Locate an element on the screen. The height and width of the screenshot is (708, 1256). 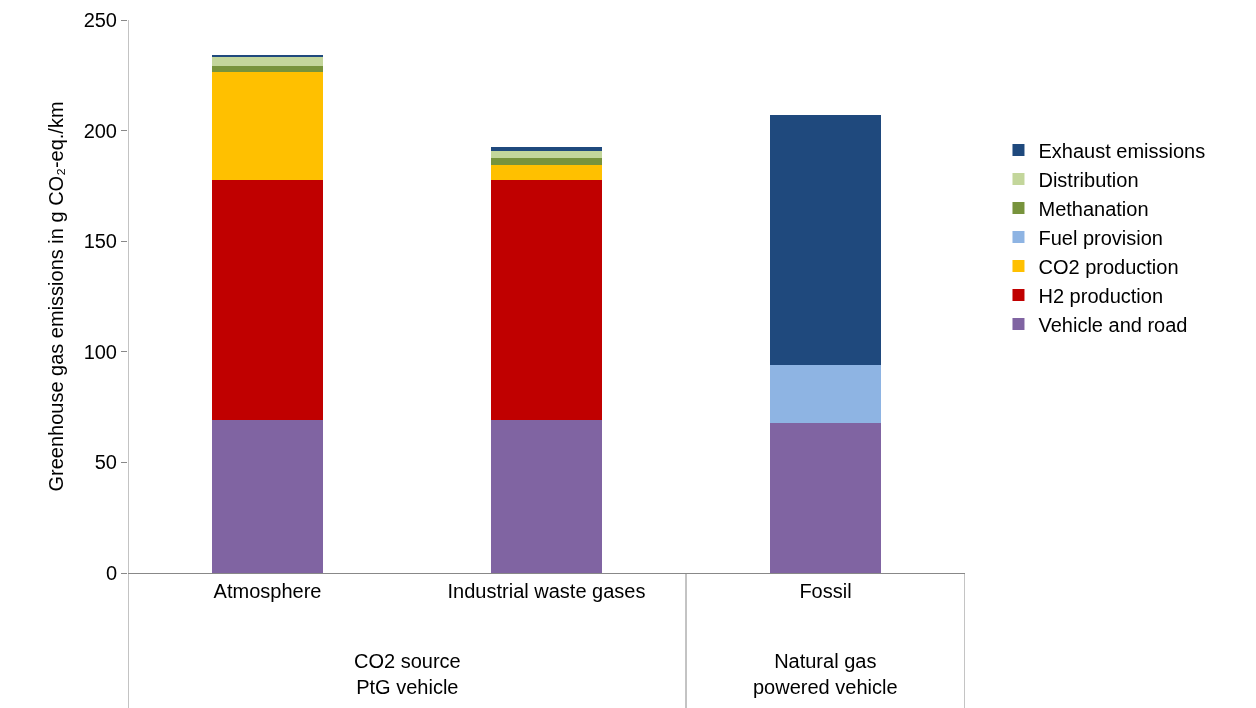
y-tick-label: 0 is located at coordinates (111, 573).